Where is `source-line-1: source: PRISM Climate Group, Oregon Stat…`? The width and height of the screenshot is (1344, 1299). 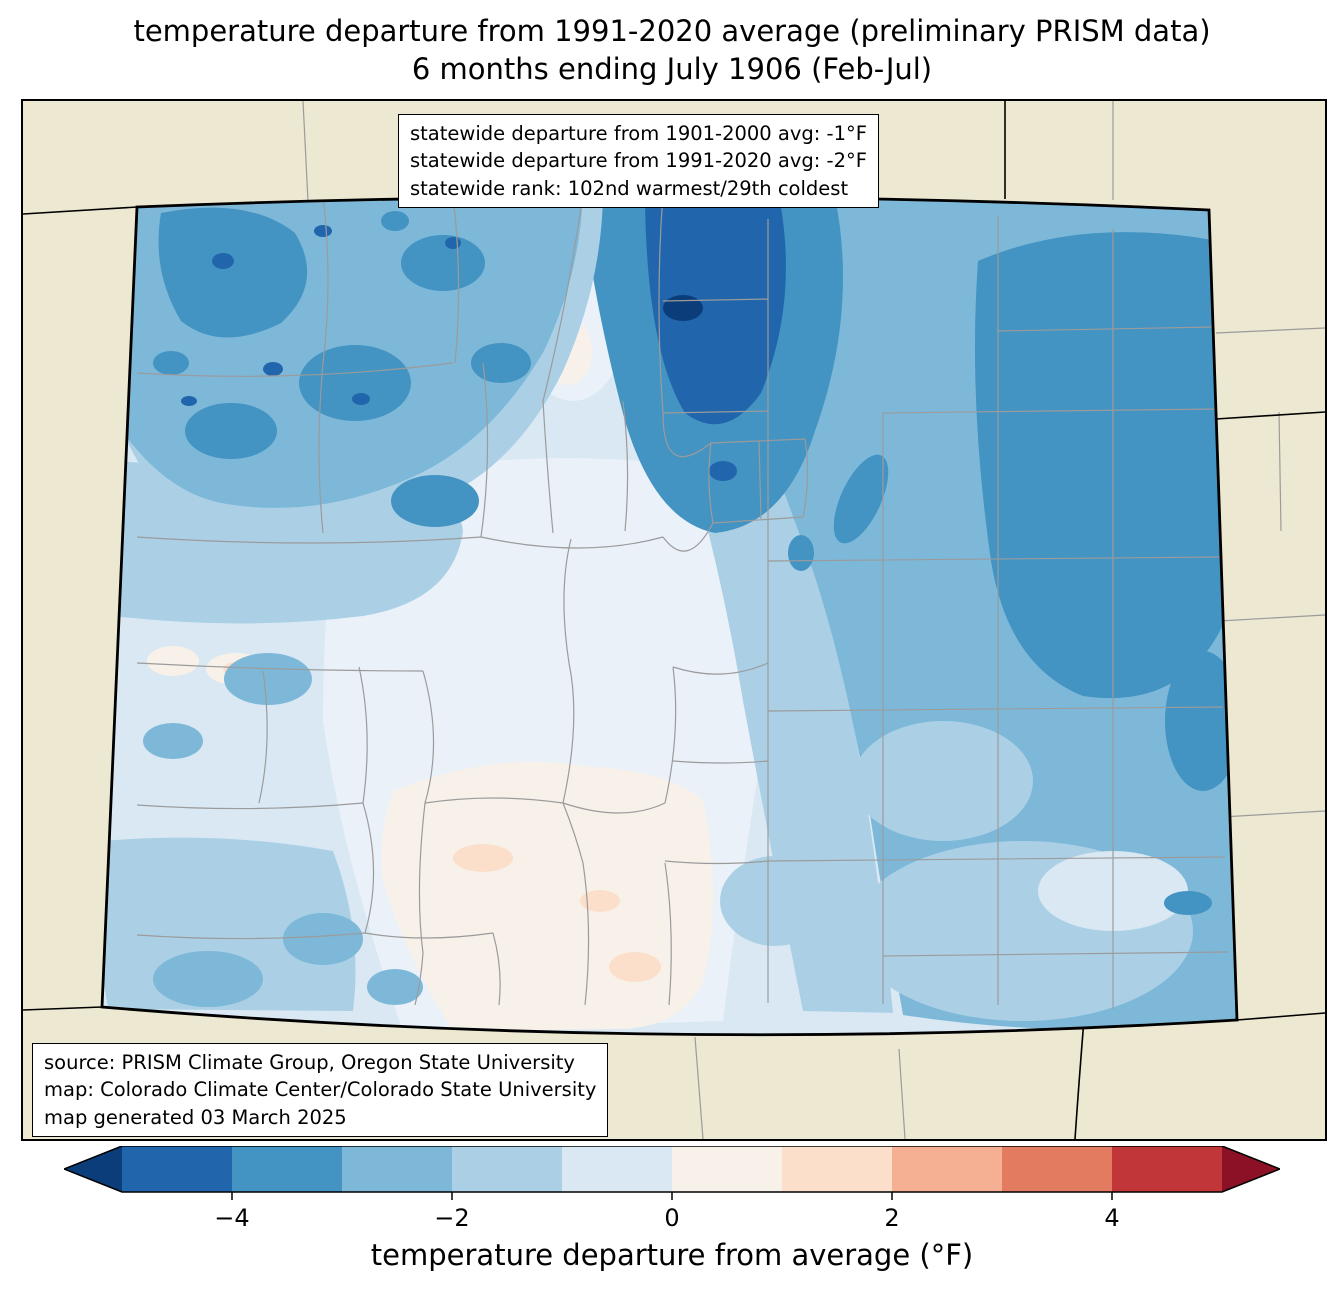
source-line-1: source: PRISM Climate Group, Oregon Stat… is located at coordinates (309, 1062).